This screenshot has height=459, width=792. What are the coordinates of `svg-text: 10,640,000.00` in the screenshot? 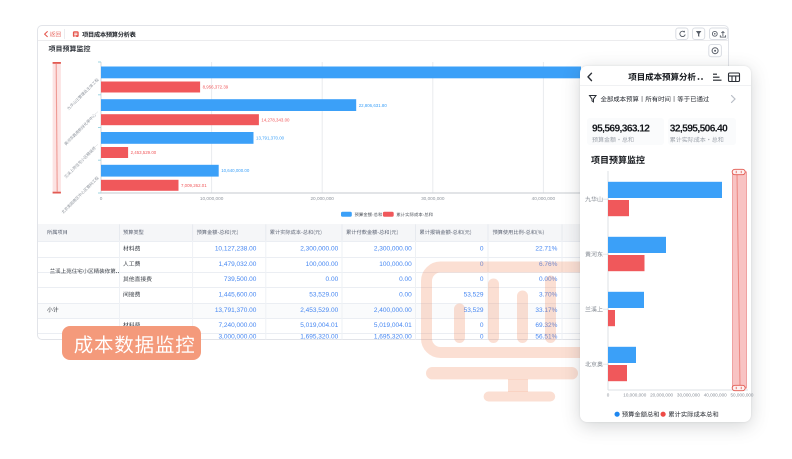 It's located at (235, 170).